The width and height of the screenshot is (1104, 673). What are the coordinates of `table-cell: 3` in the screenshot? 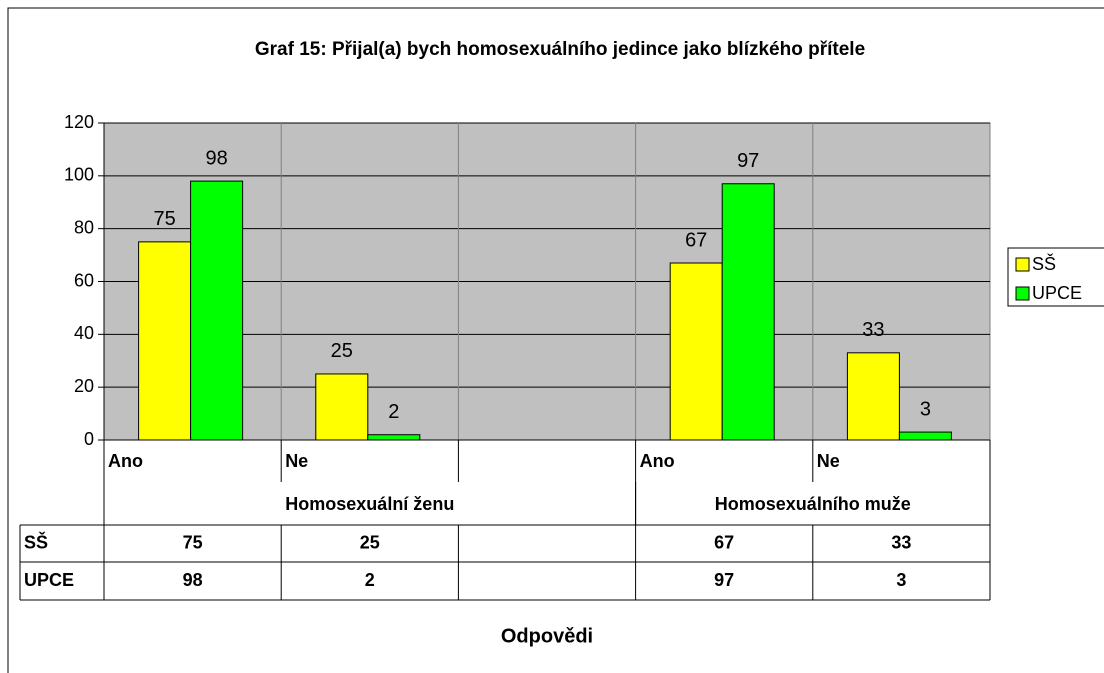 It's located at (901, 580).